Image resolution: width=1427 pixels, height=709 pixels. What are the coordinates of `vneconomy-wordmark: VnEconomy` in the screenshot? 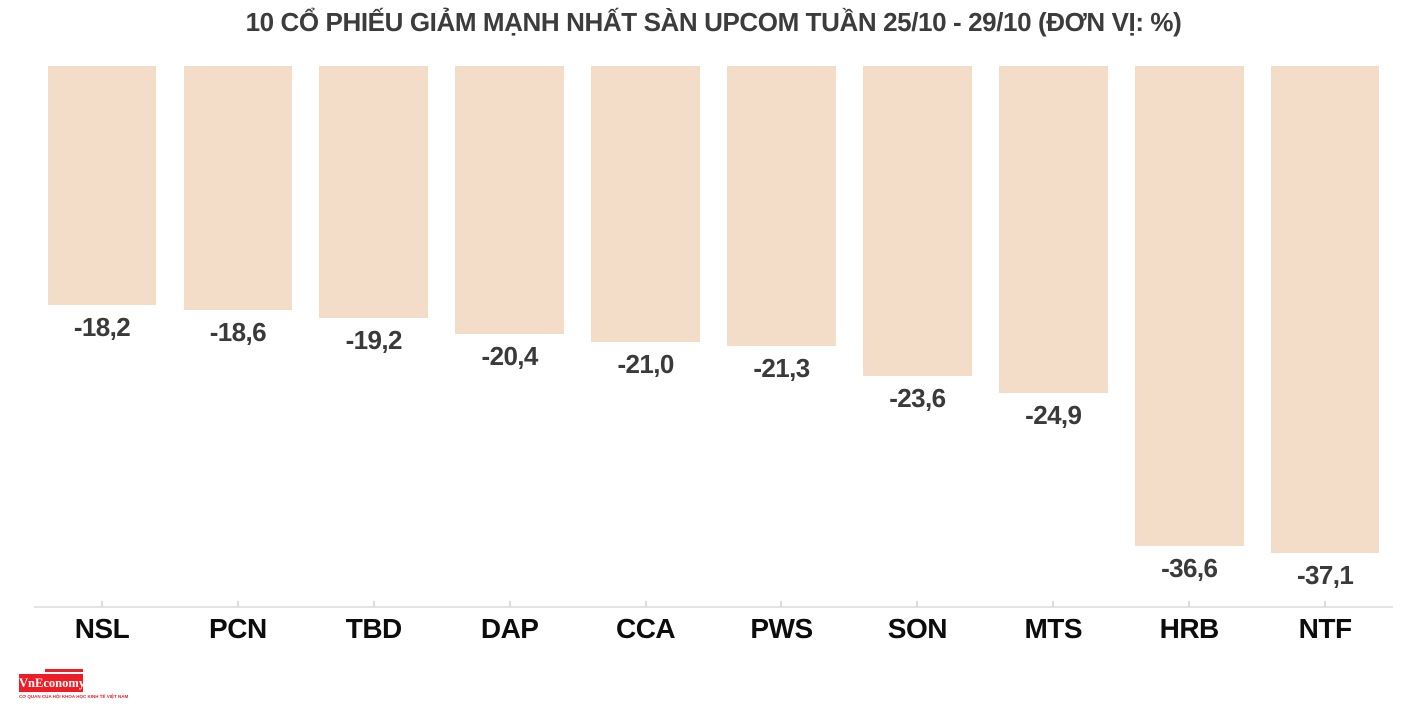 It's located at (52, 683).